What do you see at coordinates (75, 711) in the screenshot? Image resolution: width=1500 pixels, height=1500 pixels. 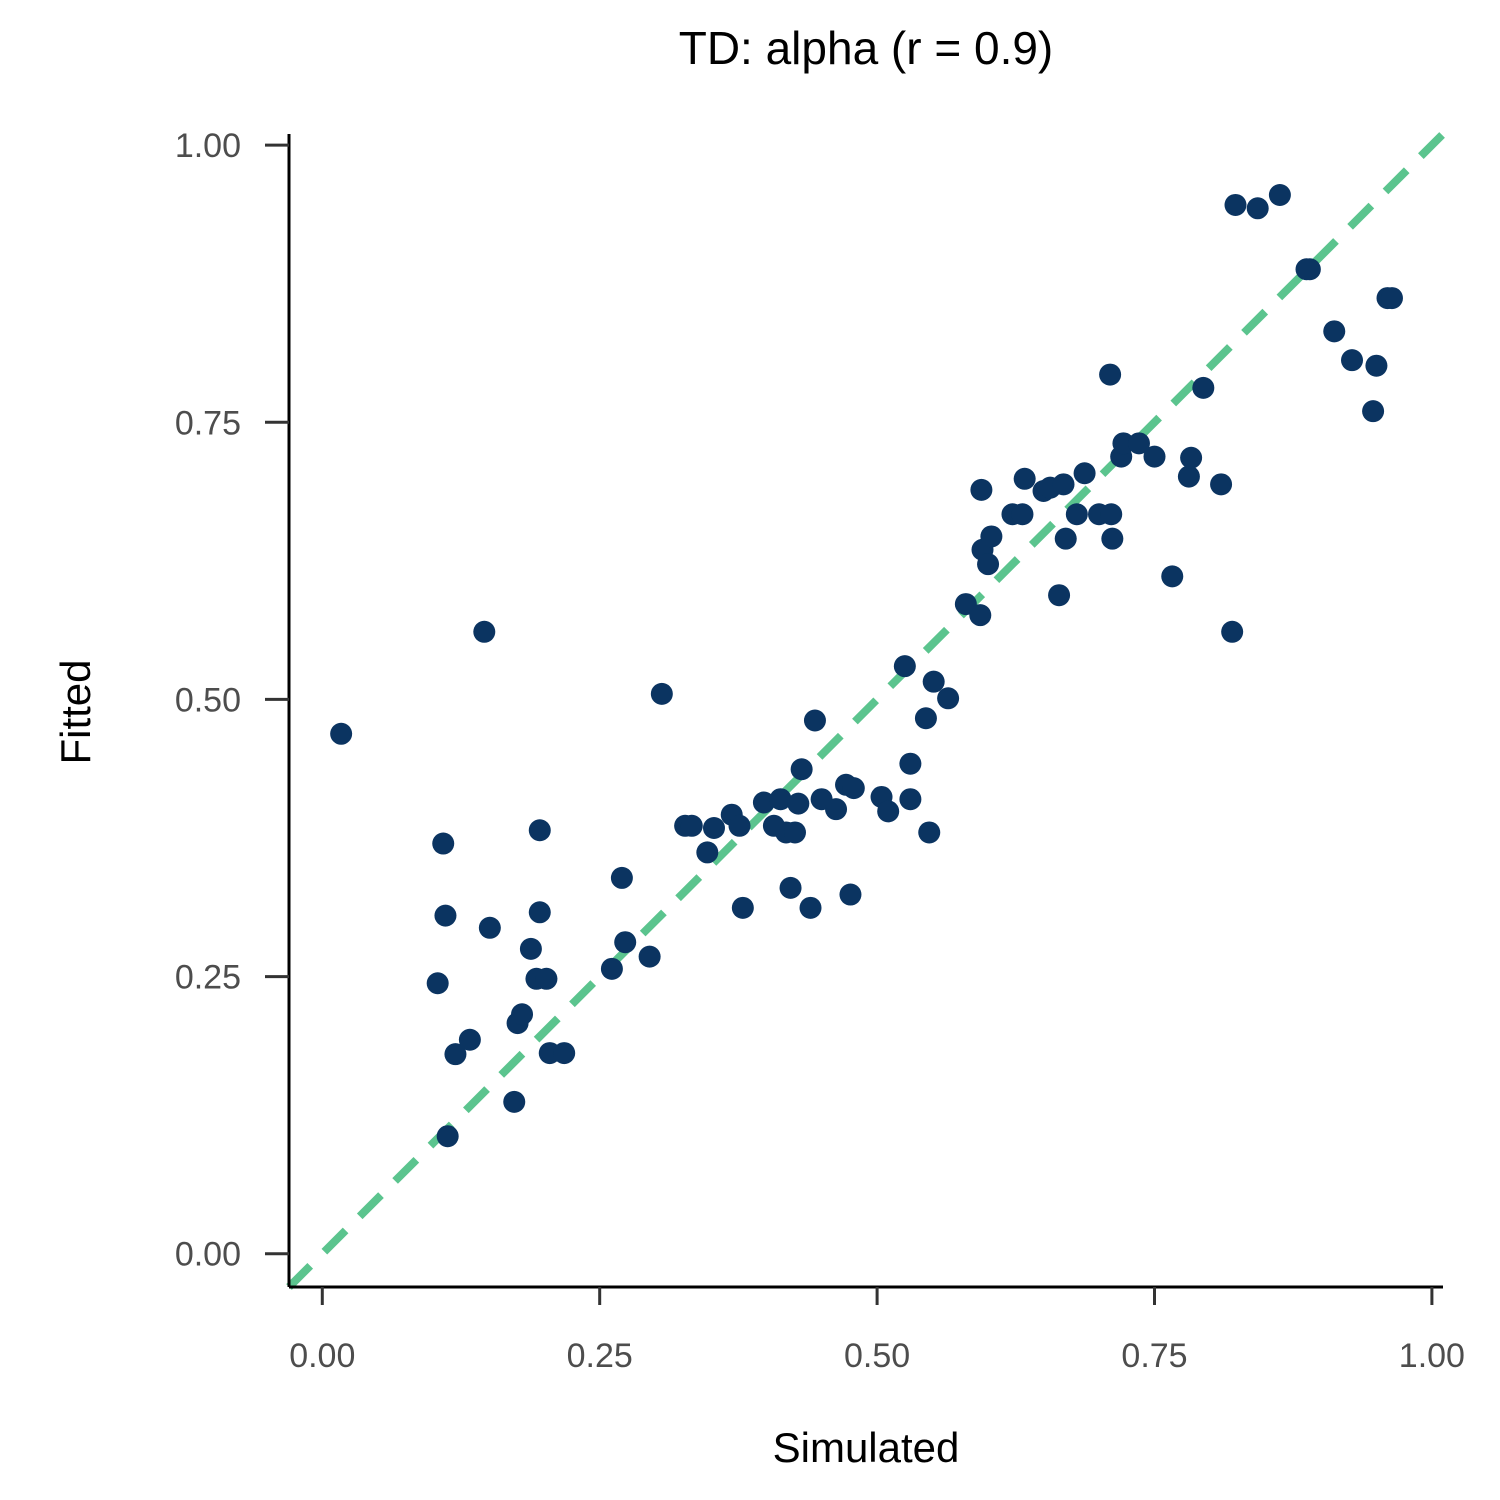 I see `y-axis-title: Fitted` at bounding box center [75, 711].